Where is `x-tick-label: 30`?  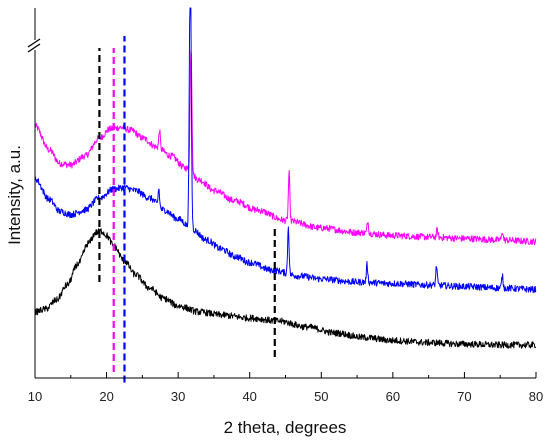 x-tick-label: 30 is located at coordinates (178, 396).